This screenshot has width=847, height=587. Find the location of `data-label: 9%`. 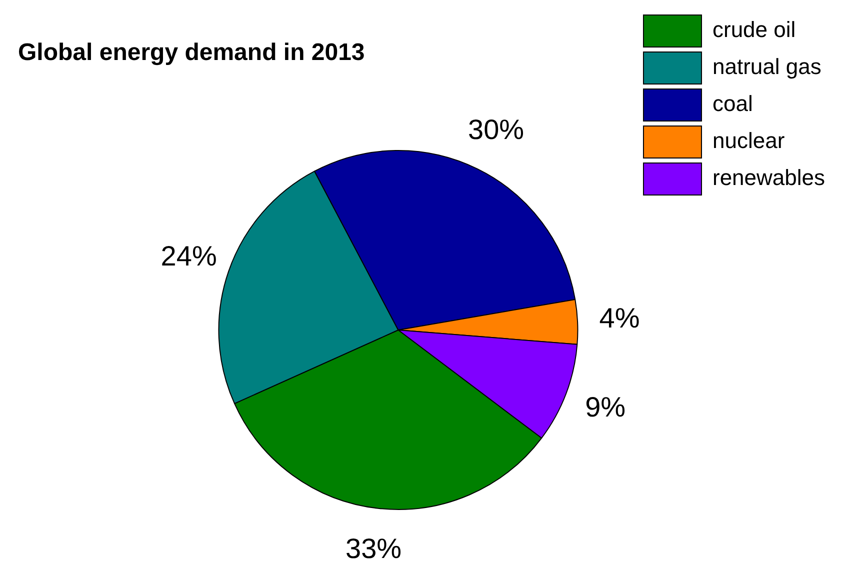

data-label: 9% is located at coordinates (605, 406).